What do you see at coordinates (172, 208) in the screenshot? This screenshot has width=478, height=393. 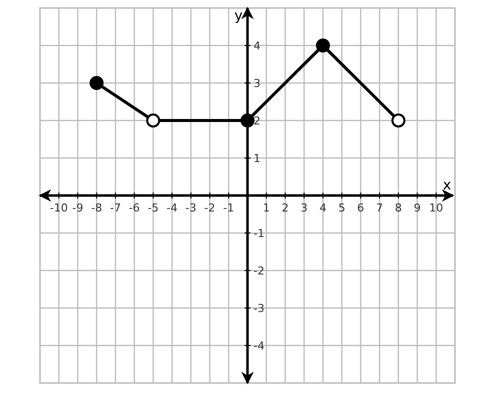 I see `x-tick-label: -4` at bounding box center [172, 208].